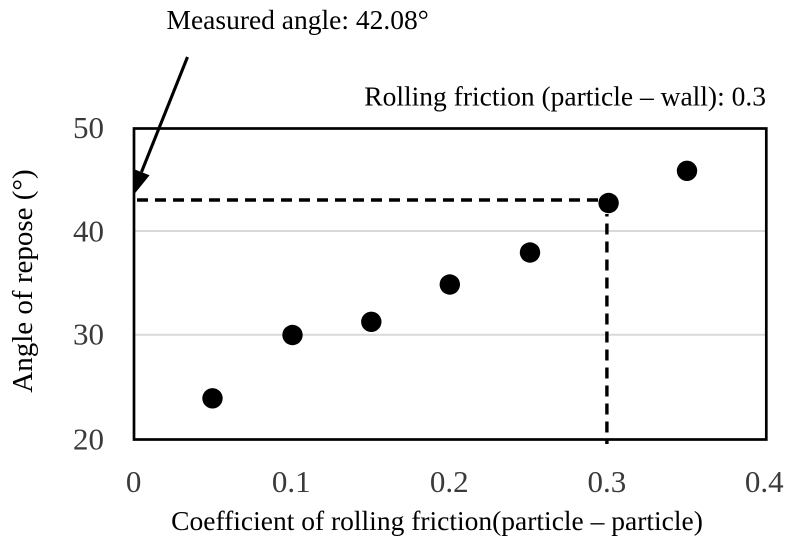 Image resolution: width=792 pixels, height=549 pixels. I want to click on svg-text: 30, so click(88, 334).